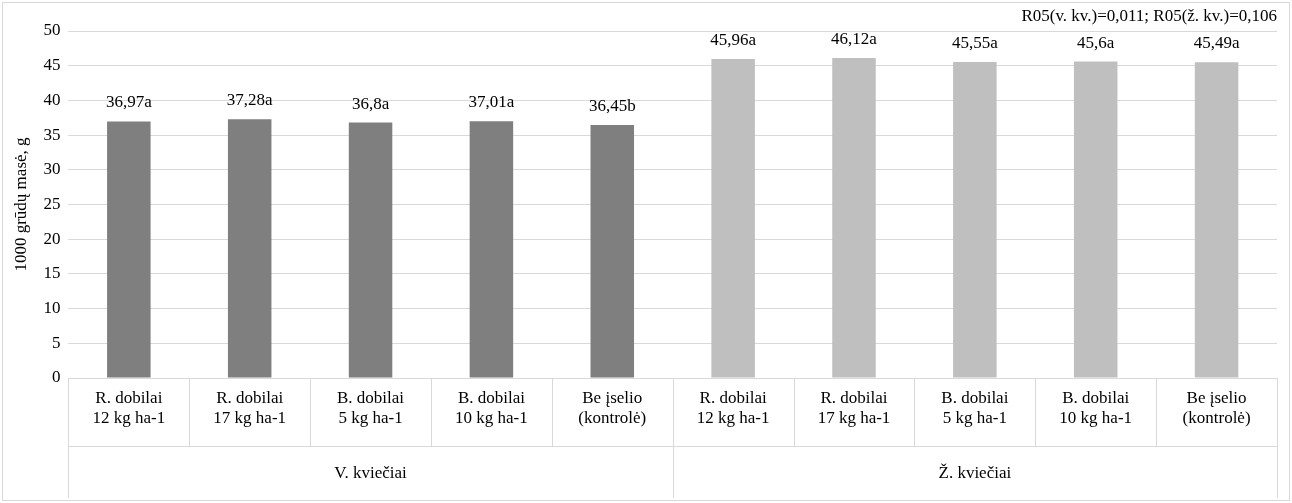 The width and height of the screenshot is (1292, 503). What do you see at coordinates (52, 308) in the screenshot?
I see `y-tick-label: 10` at bounding box center [52, 308].